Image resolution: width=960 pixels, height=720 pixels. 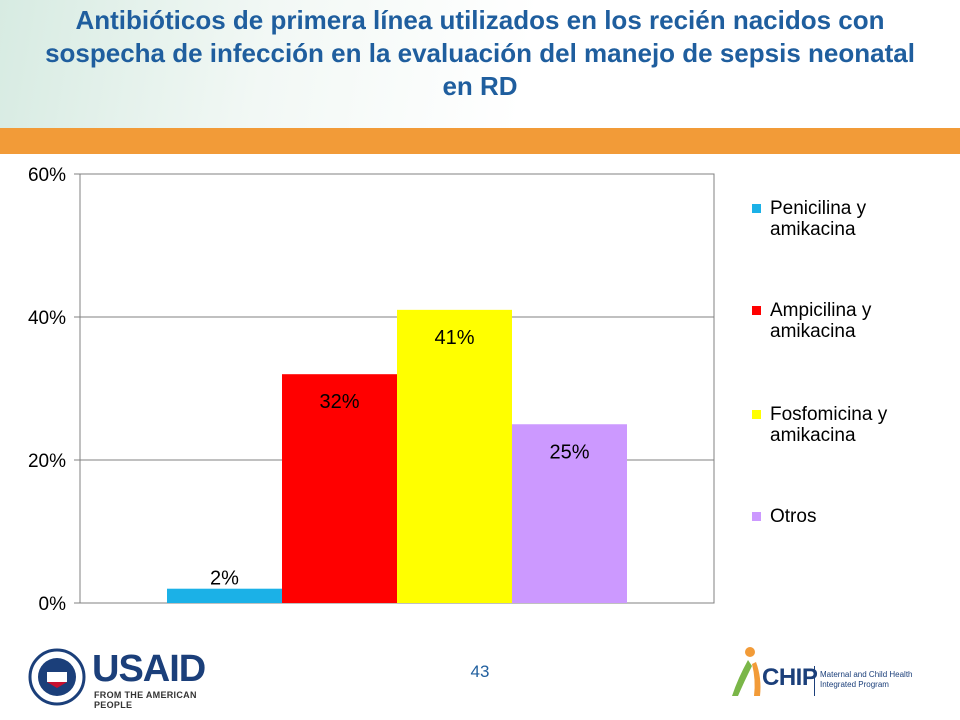 I want to click on mchip-wordmark: CHIP, so click(x=790, y=677).